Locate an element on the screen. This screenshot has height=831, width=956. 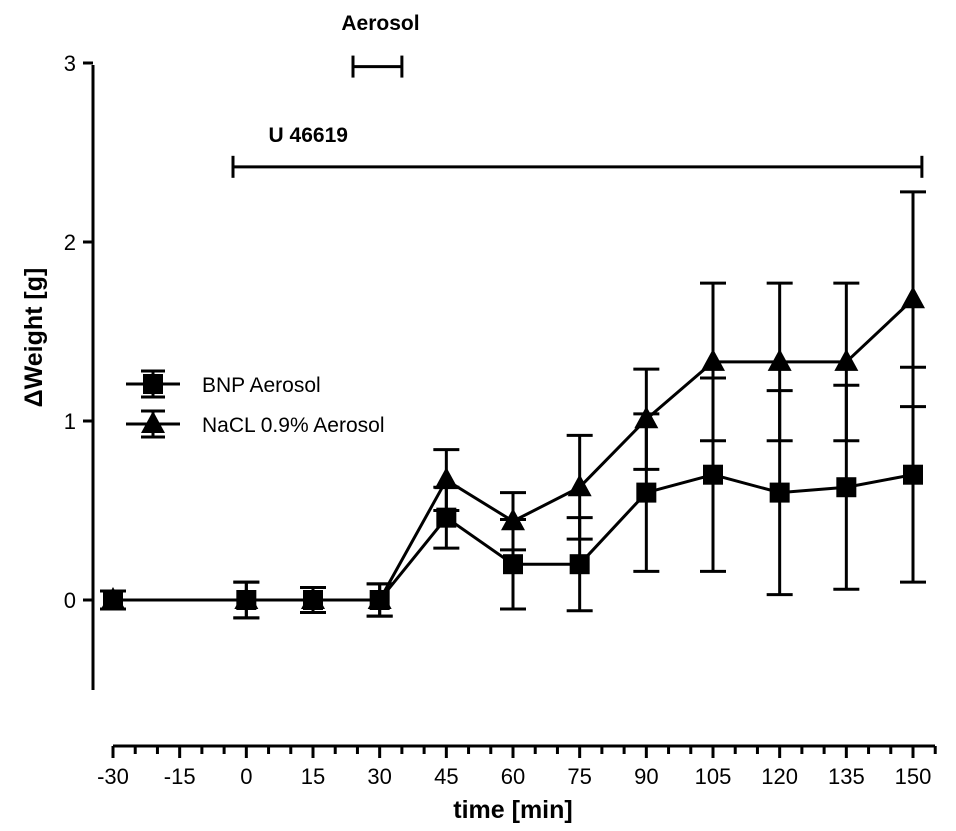
x-axis-label: time [min] is located at coordinates (512, 810).